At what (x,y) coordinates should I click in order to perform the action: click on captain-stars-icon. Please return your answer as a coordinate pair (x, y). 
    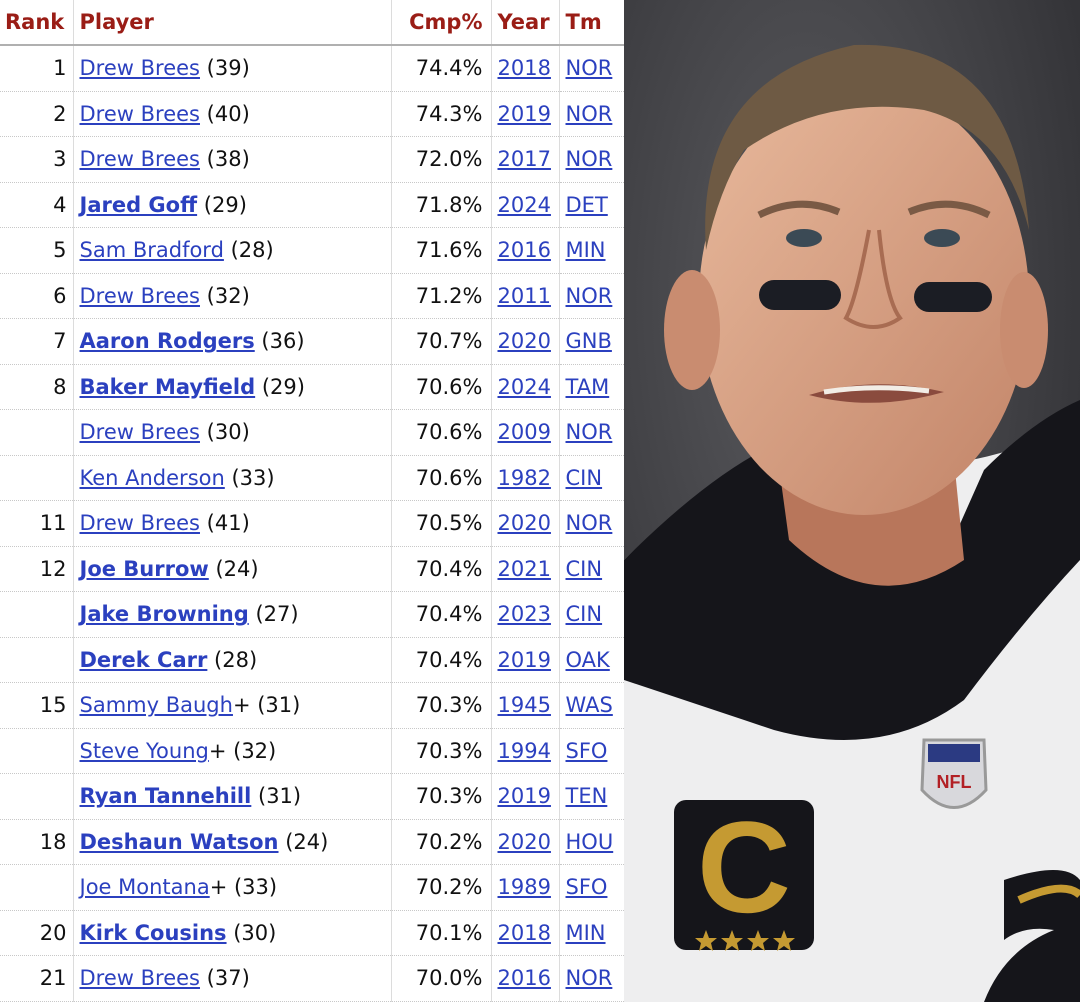
    Looking at the image, I should click on (745, 940).